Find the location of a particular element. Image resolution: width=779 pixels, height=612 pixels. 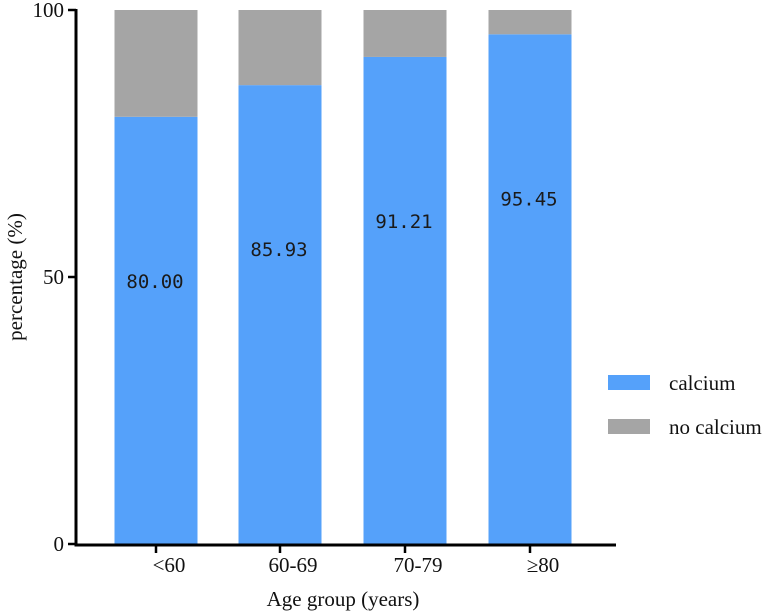

x-tick-label: 60-69 is located at coordinates (293, 565).